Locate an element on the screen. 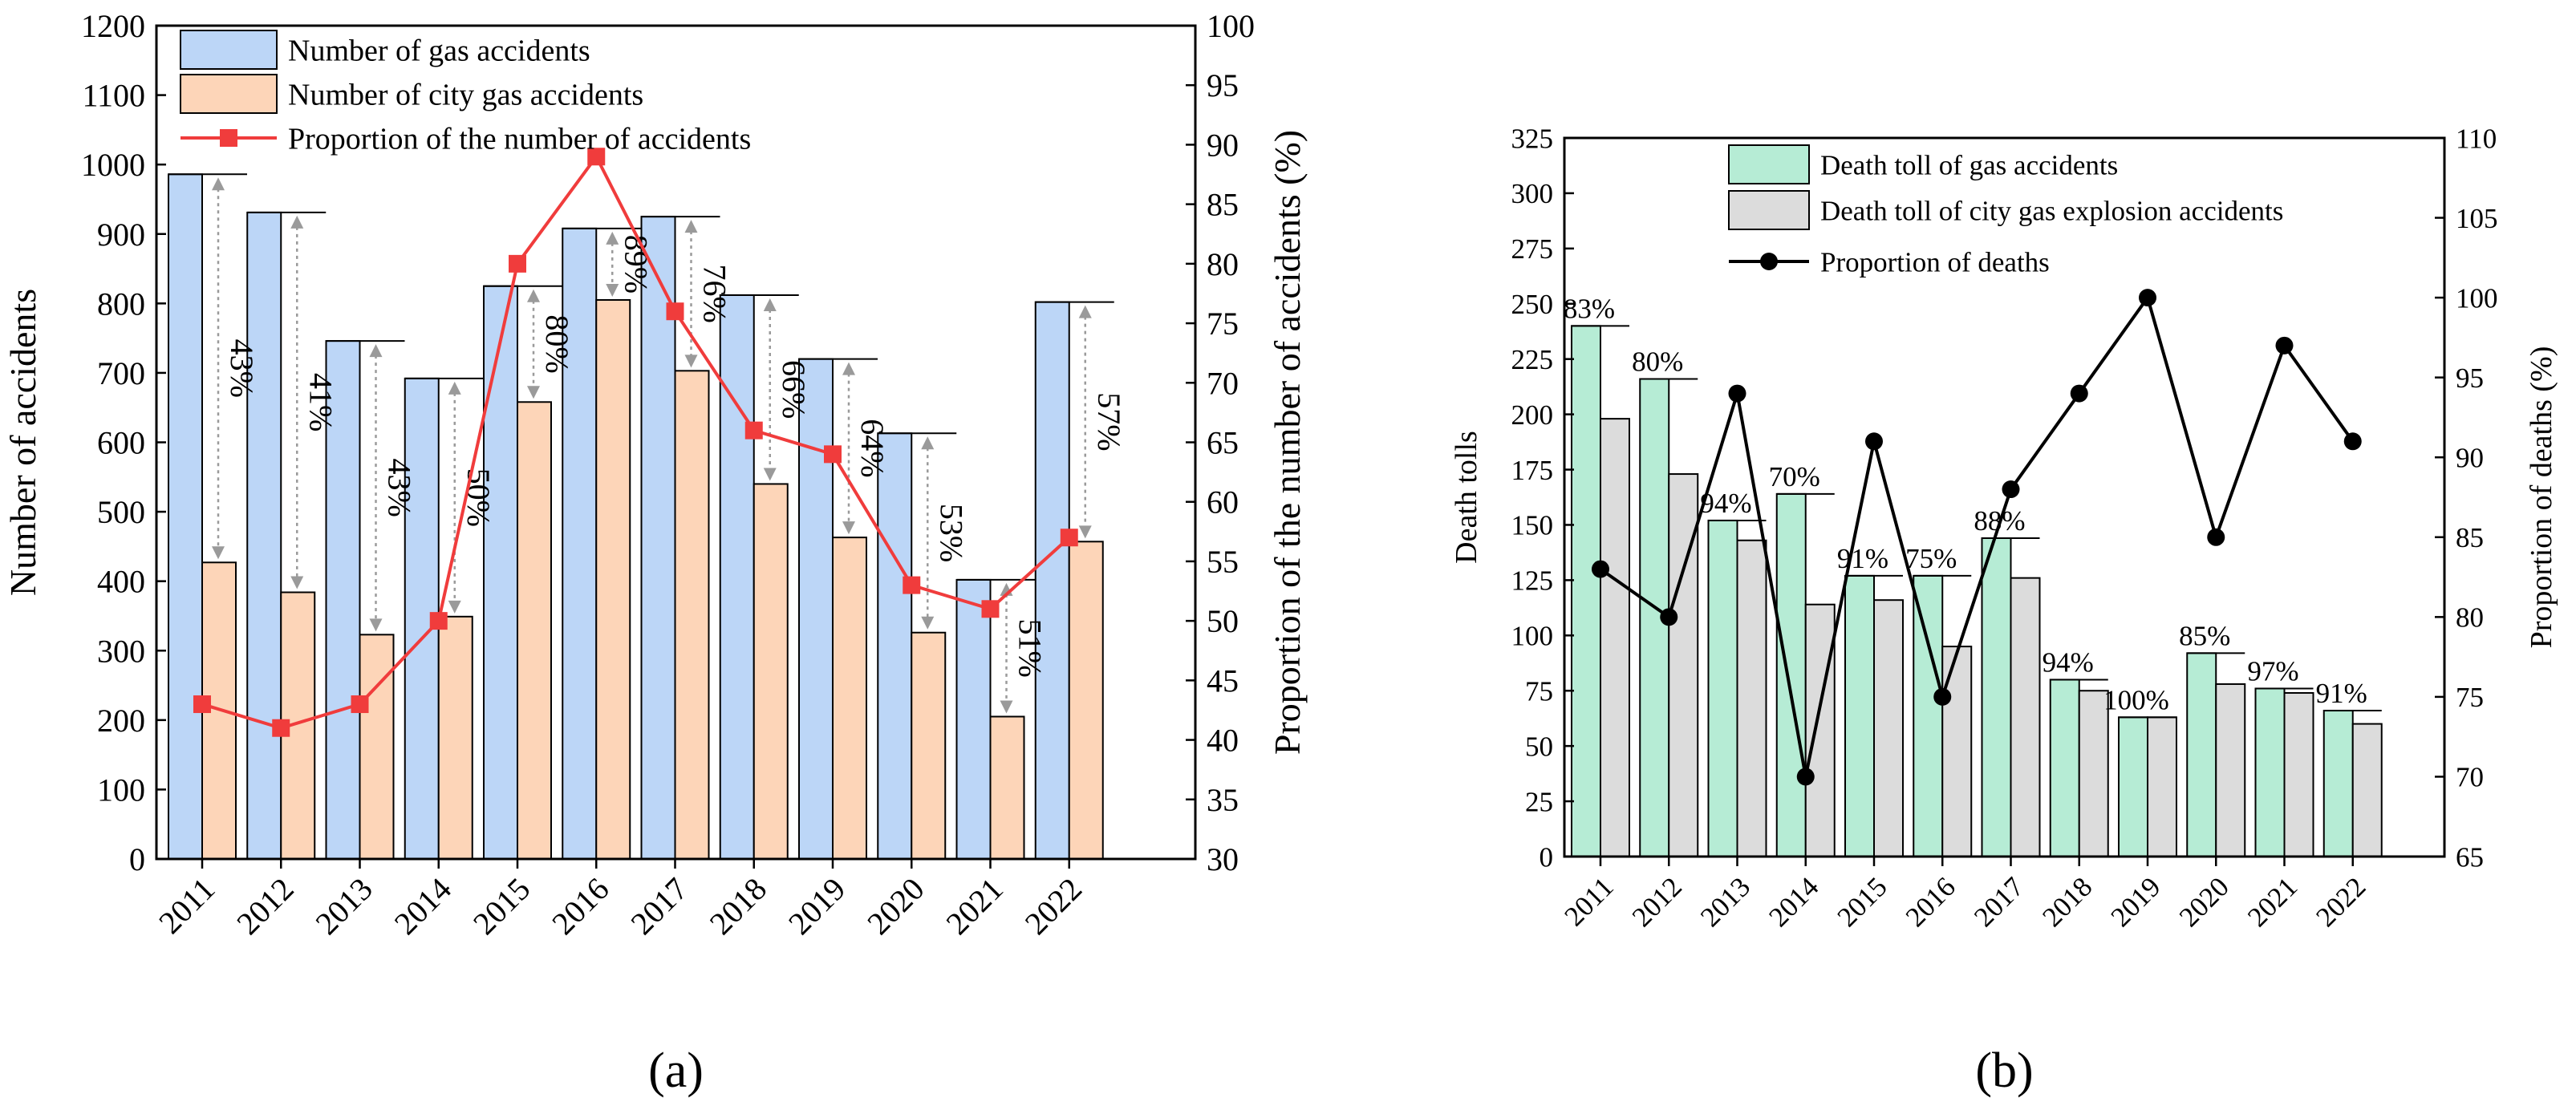 The image size is (2576, 1114). ratio-arrow-head-up-2014 is located at coordinates (454, 388).